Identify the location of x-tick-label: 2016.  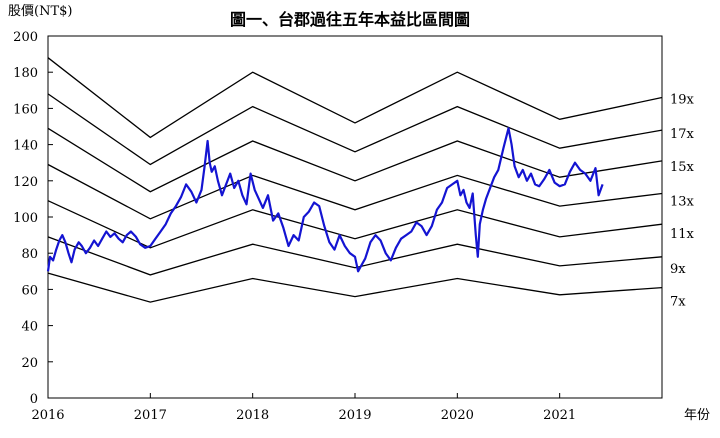
(47, 415).